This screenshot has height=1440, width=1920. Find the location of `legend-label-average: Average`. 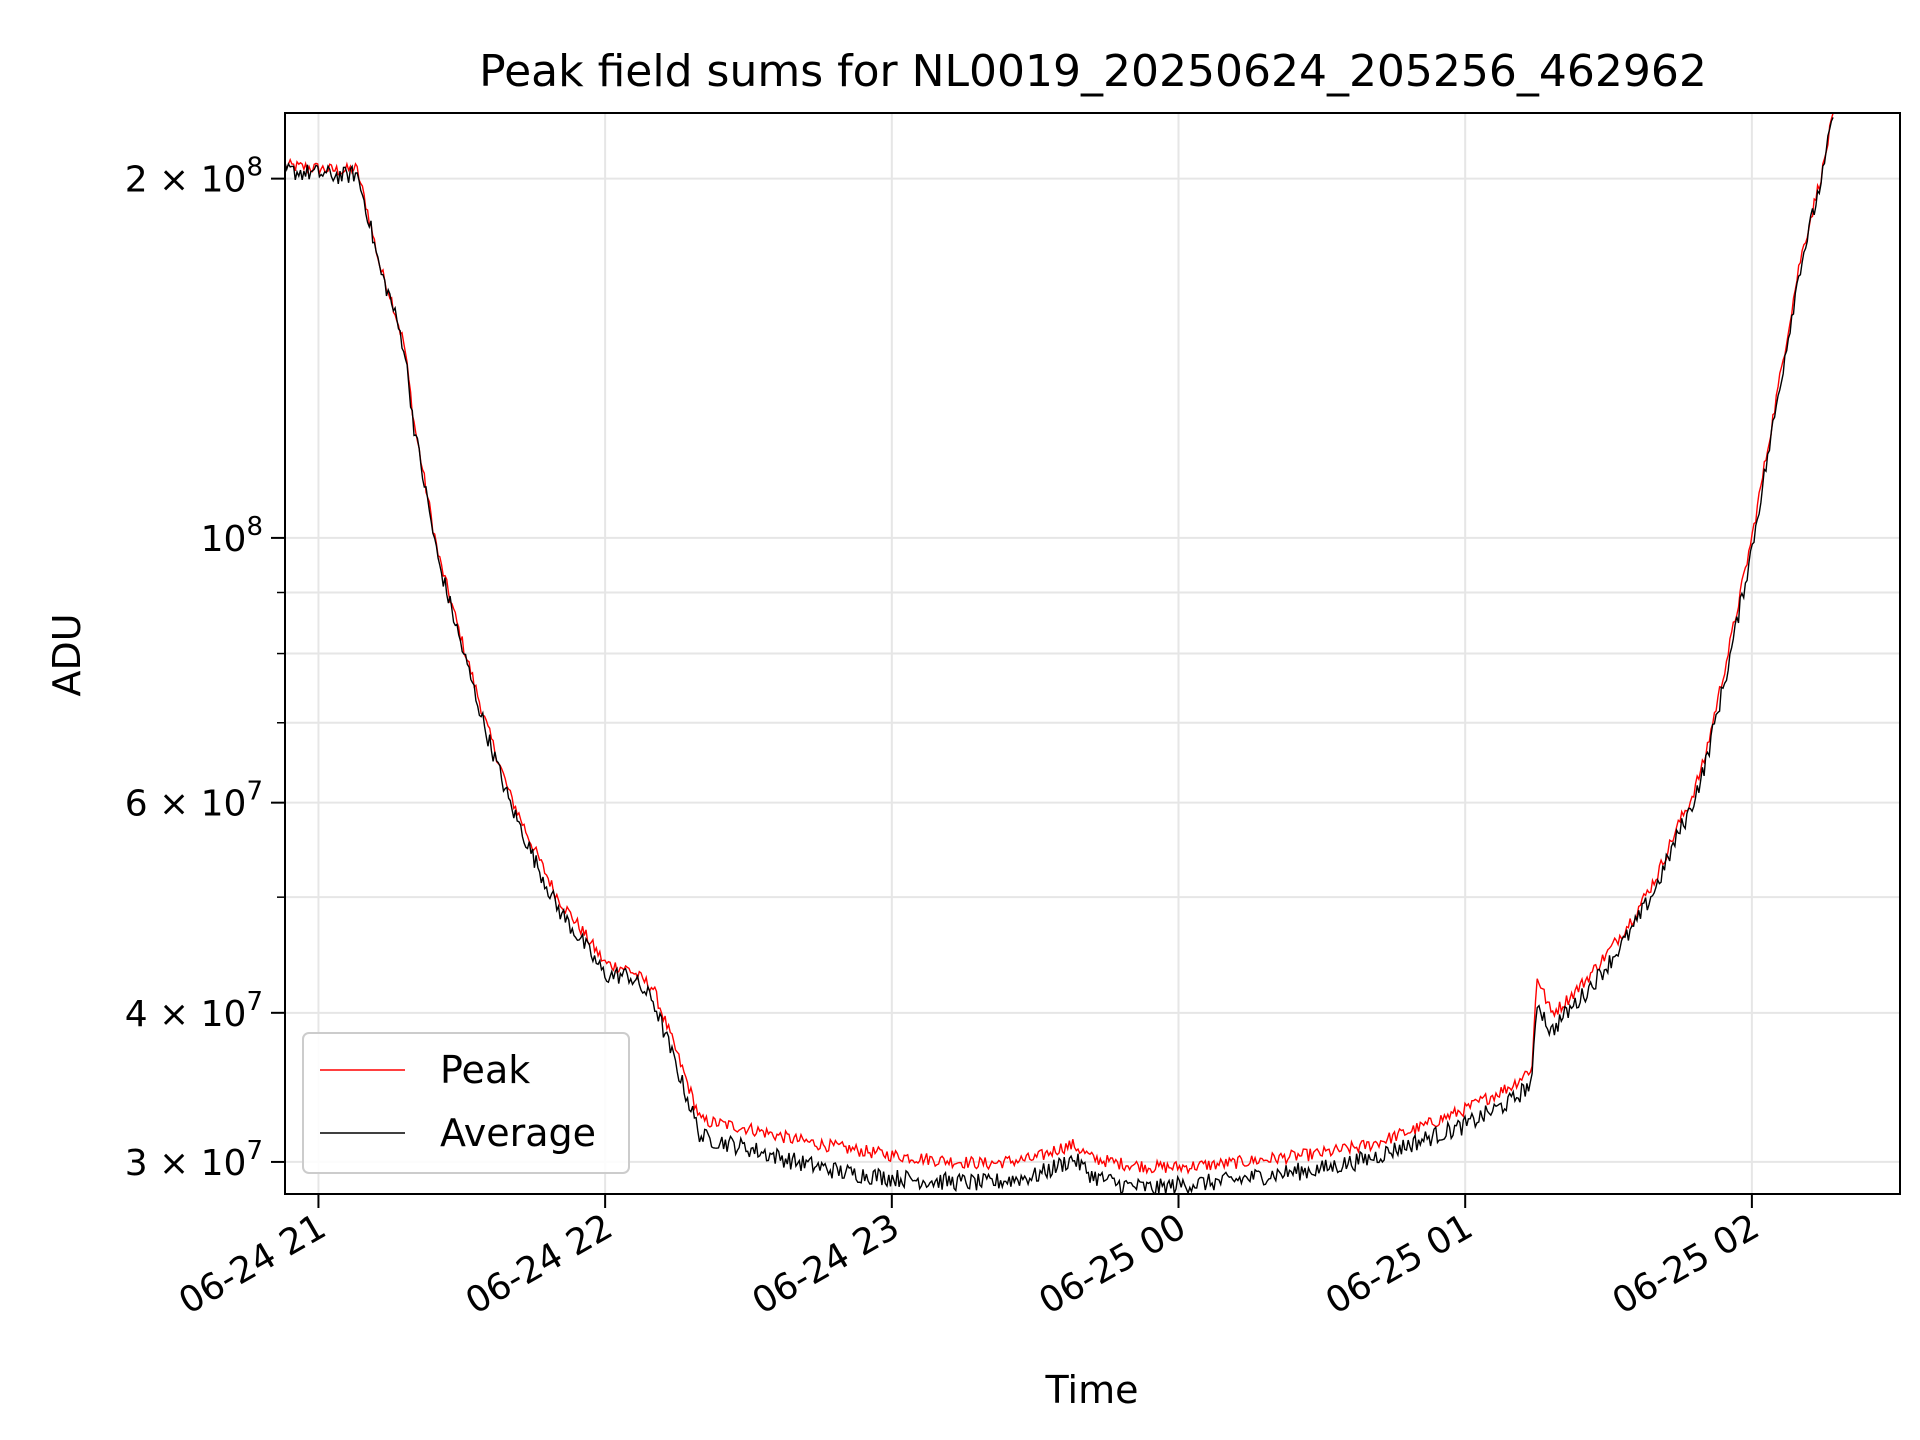

legend-label-average: Average is located at coordinates (518, 1133).